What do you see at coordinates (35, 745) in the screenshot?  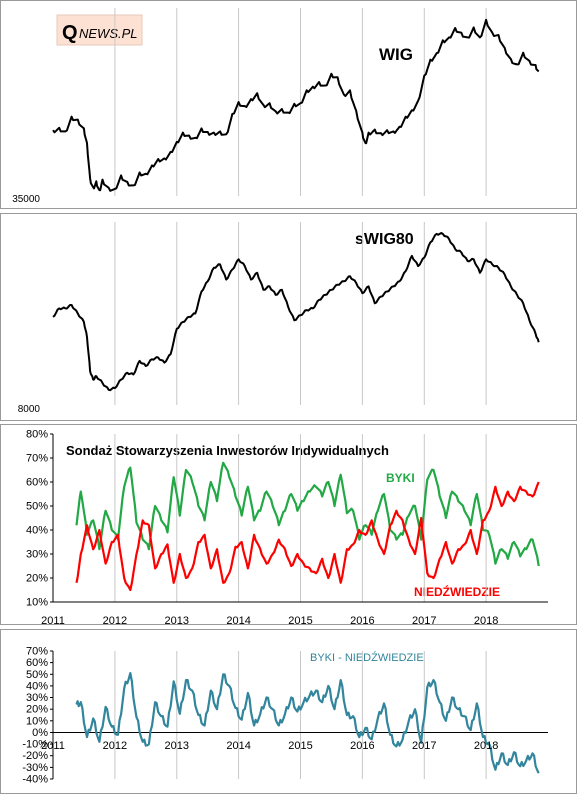 I see `y-tick-label: -10%` at bounding box center [35, 745].